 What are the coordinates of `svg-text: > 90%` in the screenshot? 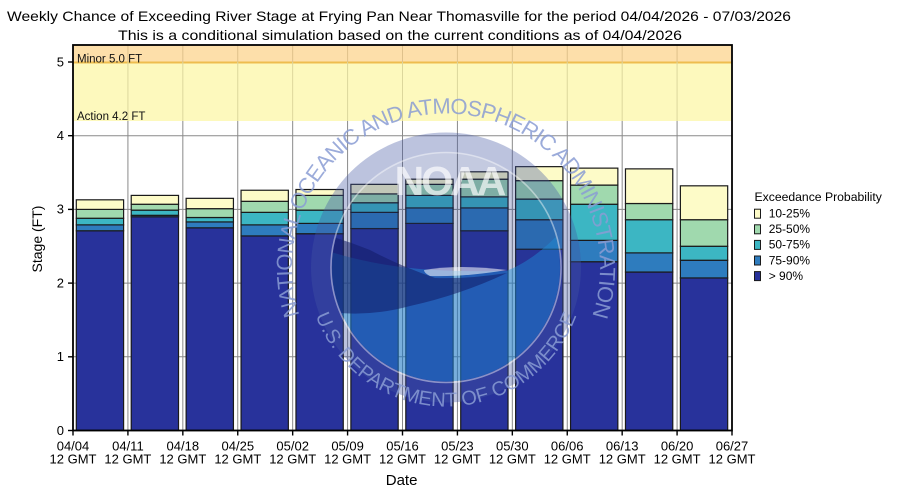 It's located at (786, 276).